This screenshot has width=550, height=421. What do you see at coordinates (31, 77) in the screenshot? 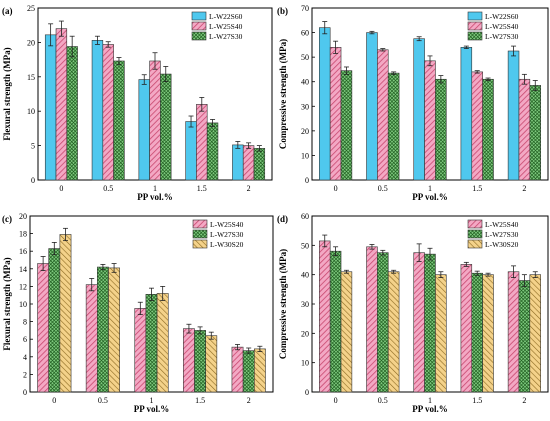
I see `y-tick-label: 15` at bounding box center [31, 77].